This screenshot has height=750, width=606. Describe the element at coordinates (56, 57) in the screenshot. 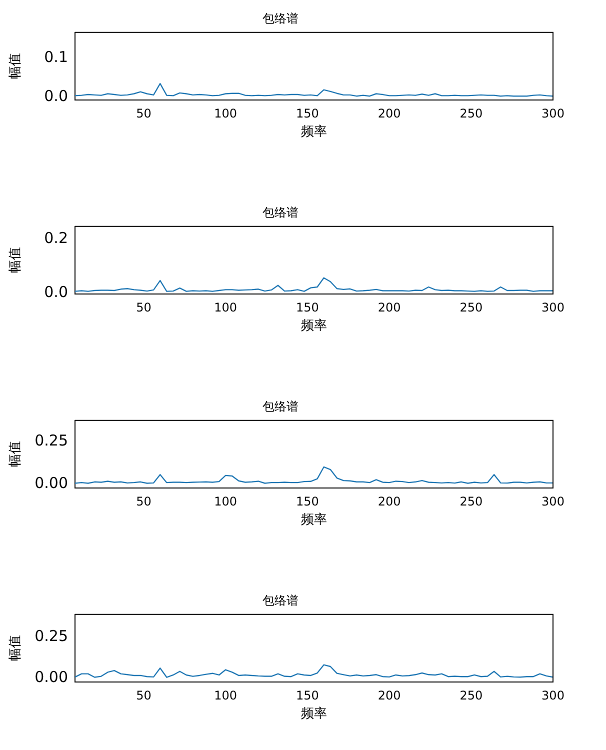

I see `y-tick-label: 0.1` at that location.